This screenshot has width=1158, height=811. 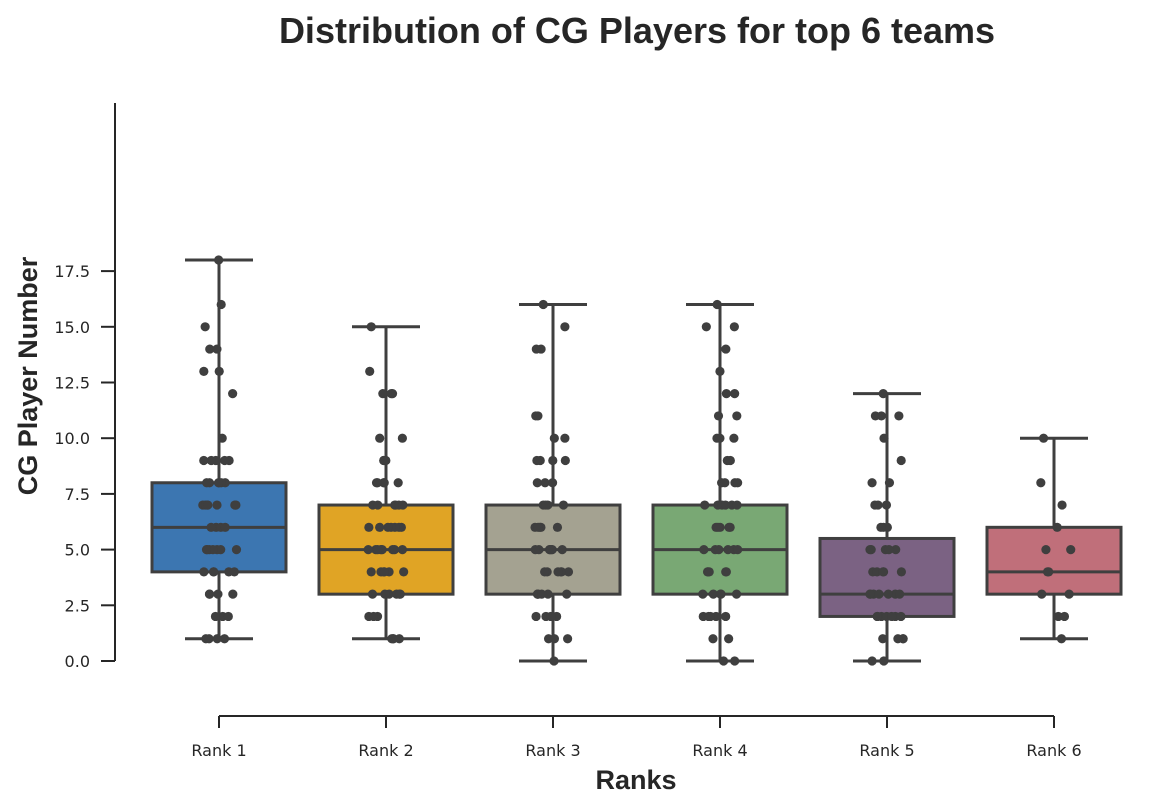 What do you see at coordinates (385, 750) in the screenshot?
I see `x-tick-label: Rank 2` at bounding box center [385, 750].